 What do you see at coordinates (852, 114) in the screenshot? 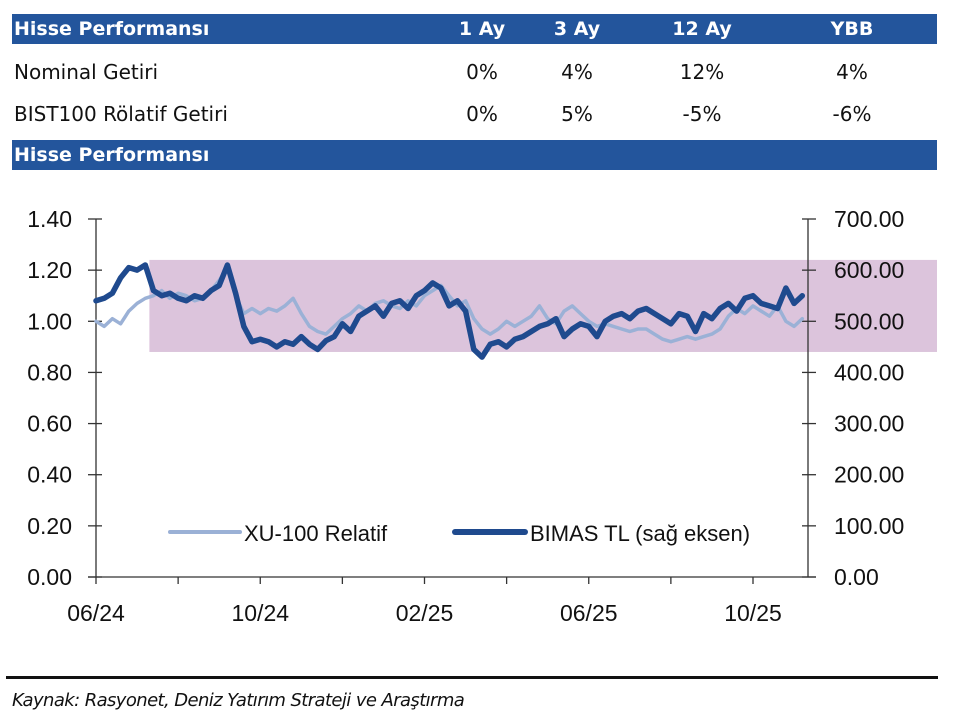
I see `cell-ytd: -6%` at bounding box center [852, 114].